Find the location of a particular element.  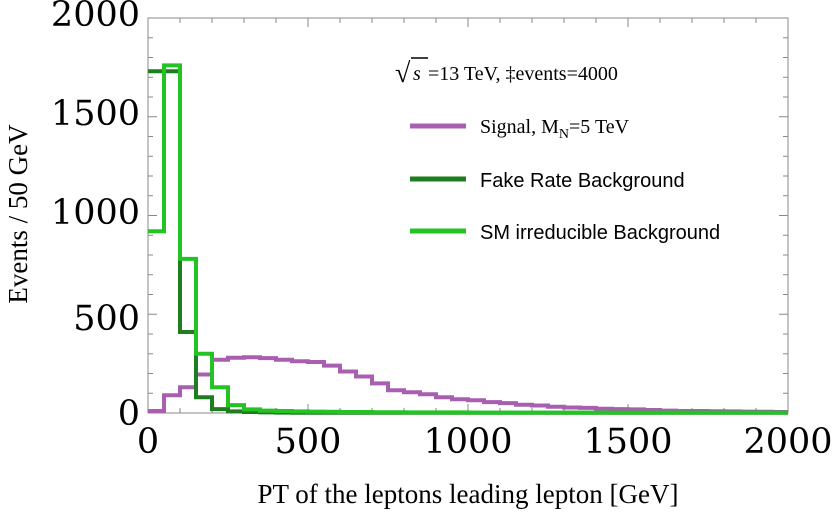

y-tick-label-1500: 1500 is located at coordinates (95, 114).